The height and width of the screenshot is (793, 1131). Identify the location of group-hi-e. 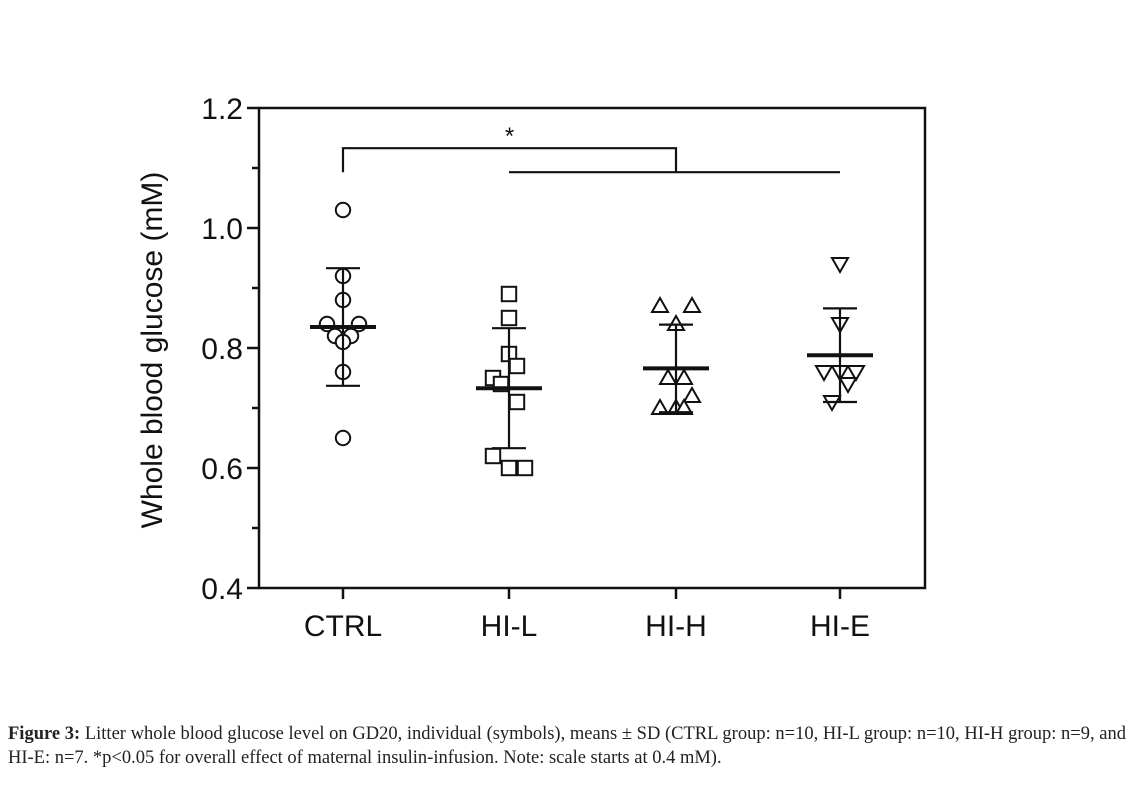
(840, 335).